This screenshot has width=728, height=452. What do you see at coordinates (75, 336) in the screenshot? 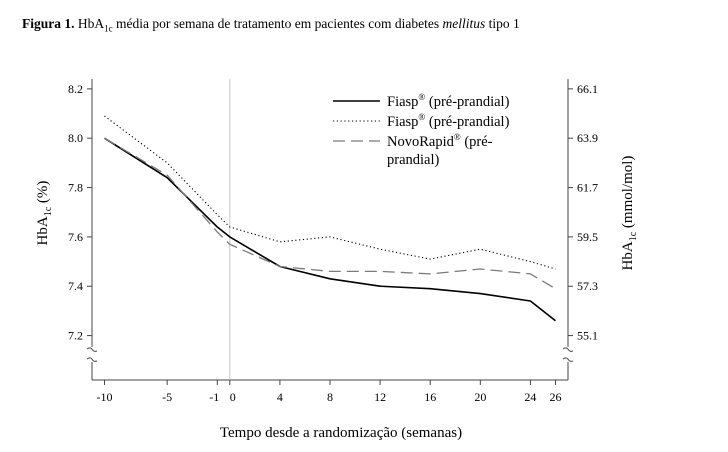
I see `y-tick-label-left: 7.2` at bounding box center [75, 336].